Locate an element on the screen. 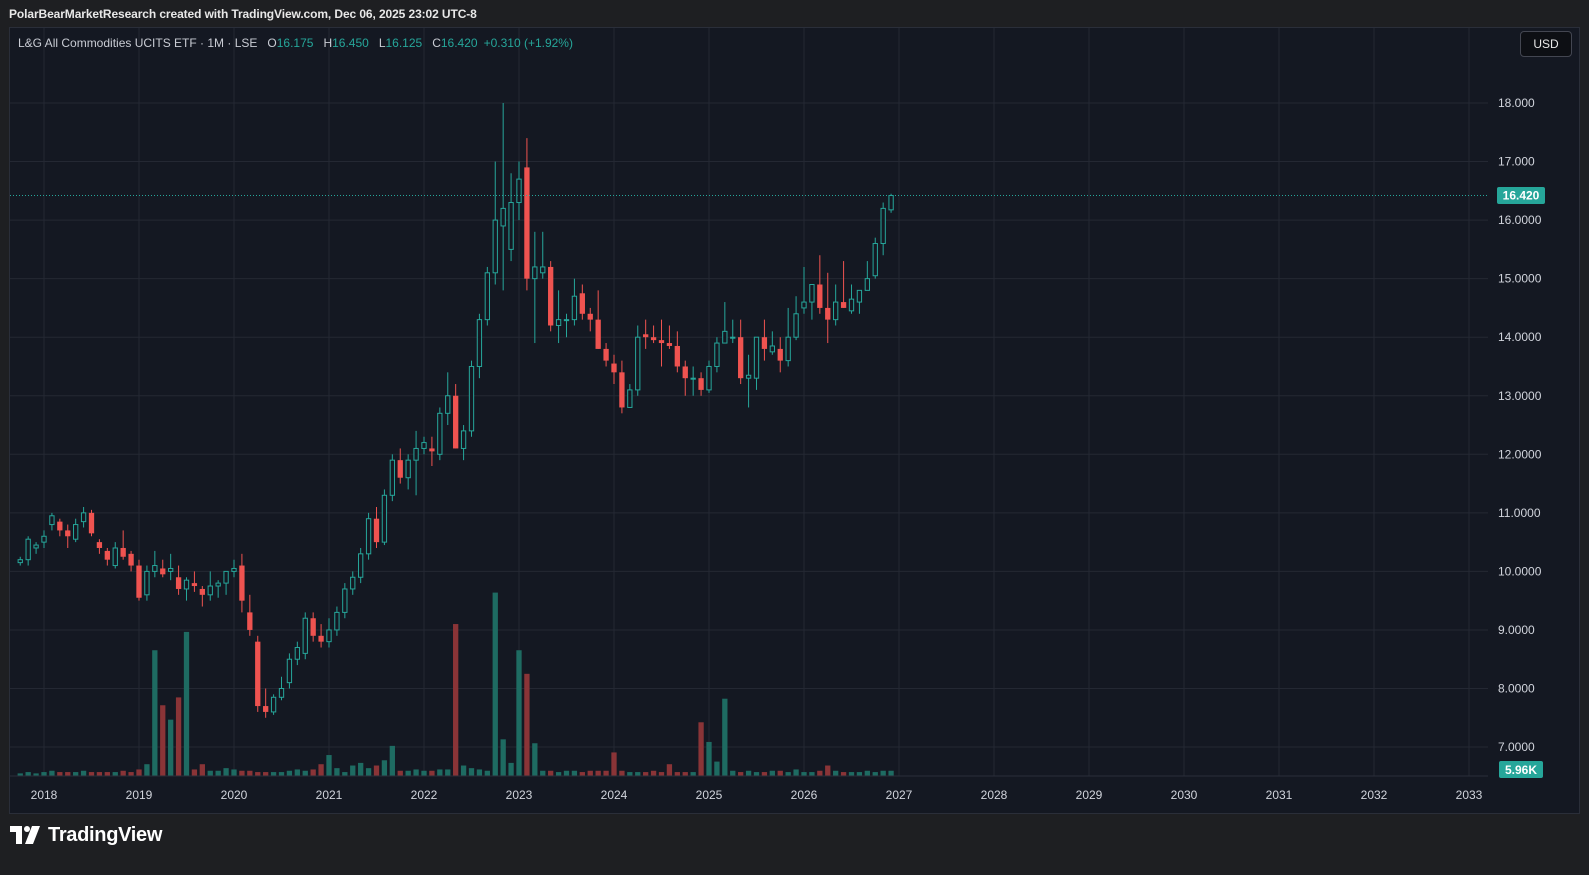 The image size is (1589, 875). price-tick-label: 17.000 is located at coordinates (1516, 162).